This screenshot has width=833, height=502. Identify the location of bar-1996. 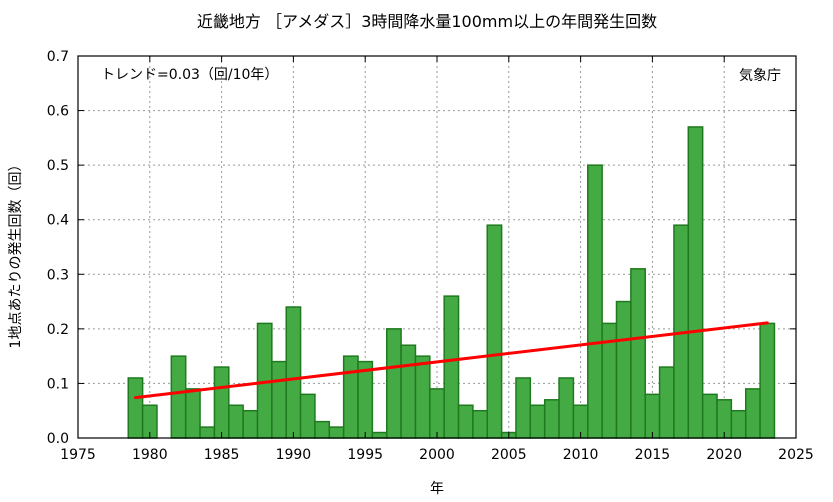
(379, 435).